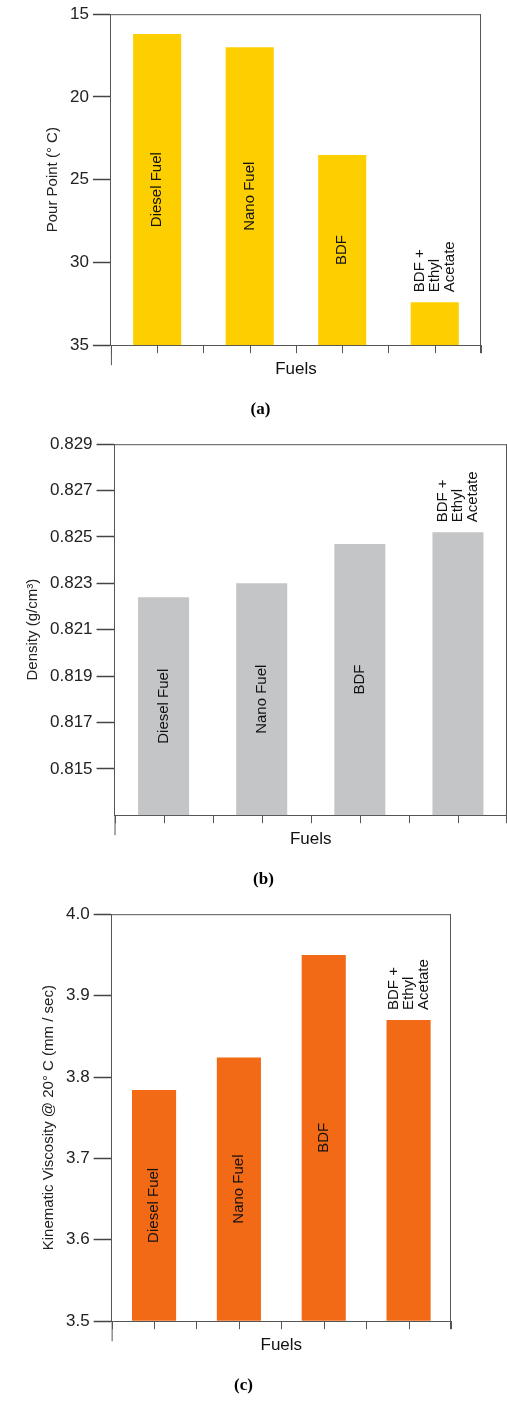 The width and height of the screenshot is (507, 1406). What do you see at coordinates (77, 913) in the screenshot?
I see `y-tick-label: 4.0` at bounding box center [77, 913].